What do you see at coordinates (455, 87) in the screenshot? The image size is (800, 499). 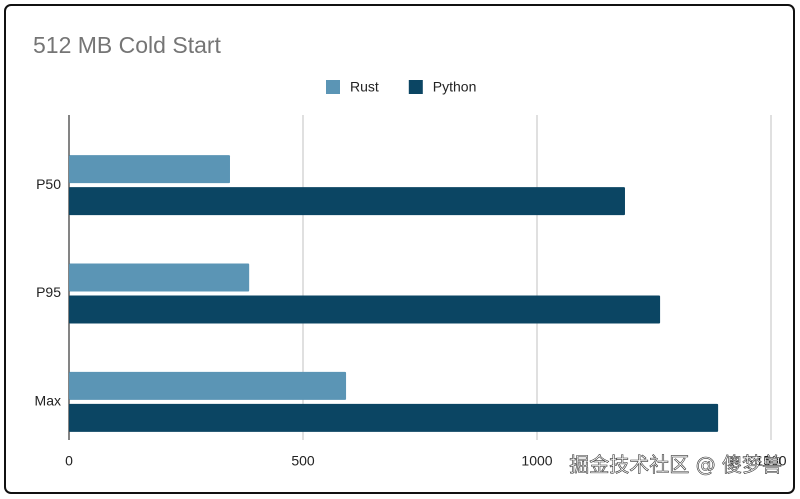 I see `legend-label: Python` at bounding box center [455, 87].